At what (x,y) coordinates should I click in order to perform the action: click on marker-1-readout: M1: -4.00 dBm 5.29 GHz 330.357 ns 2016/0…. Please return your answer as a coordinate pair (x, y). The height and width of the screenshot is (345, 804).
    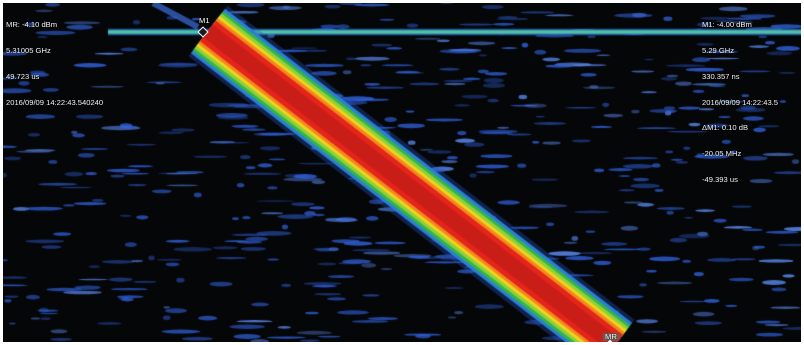
    Looking at the image, I should click on (740, 103).